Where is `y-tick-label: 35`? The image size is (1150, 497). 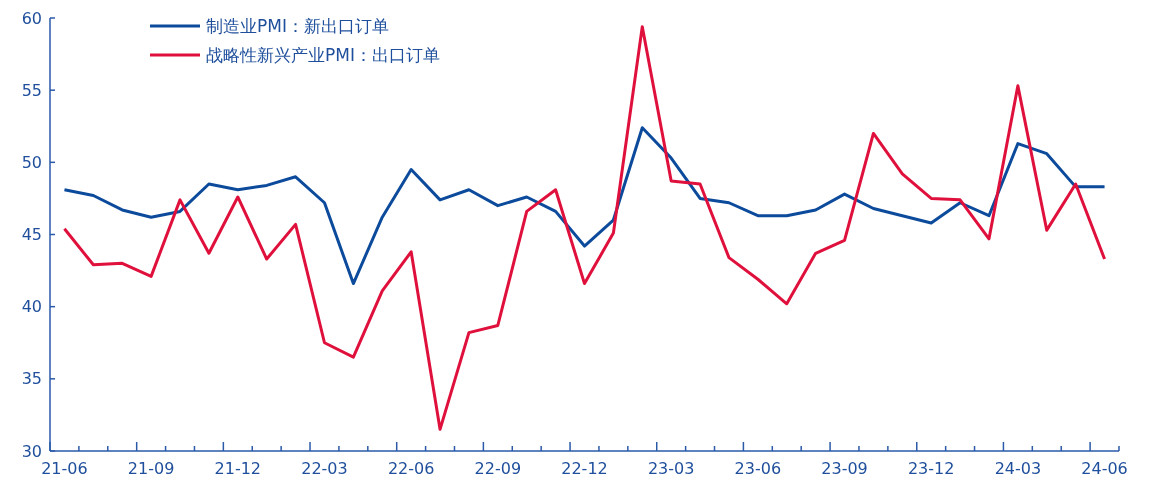
y-tick-label: 35 is located at coordinates (31, 379).